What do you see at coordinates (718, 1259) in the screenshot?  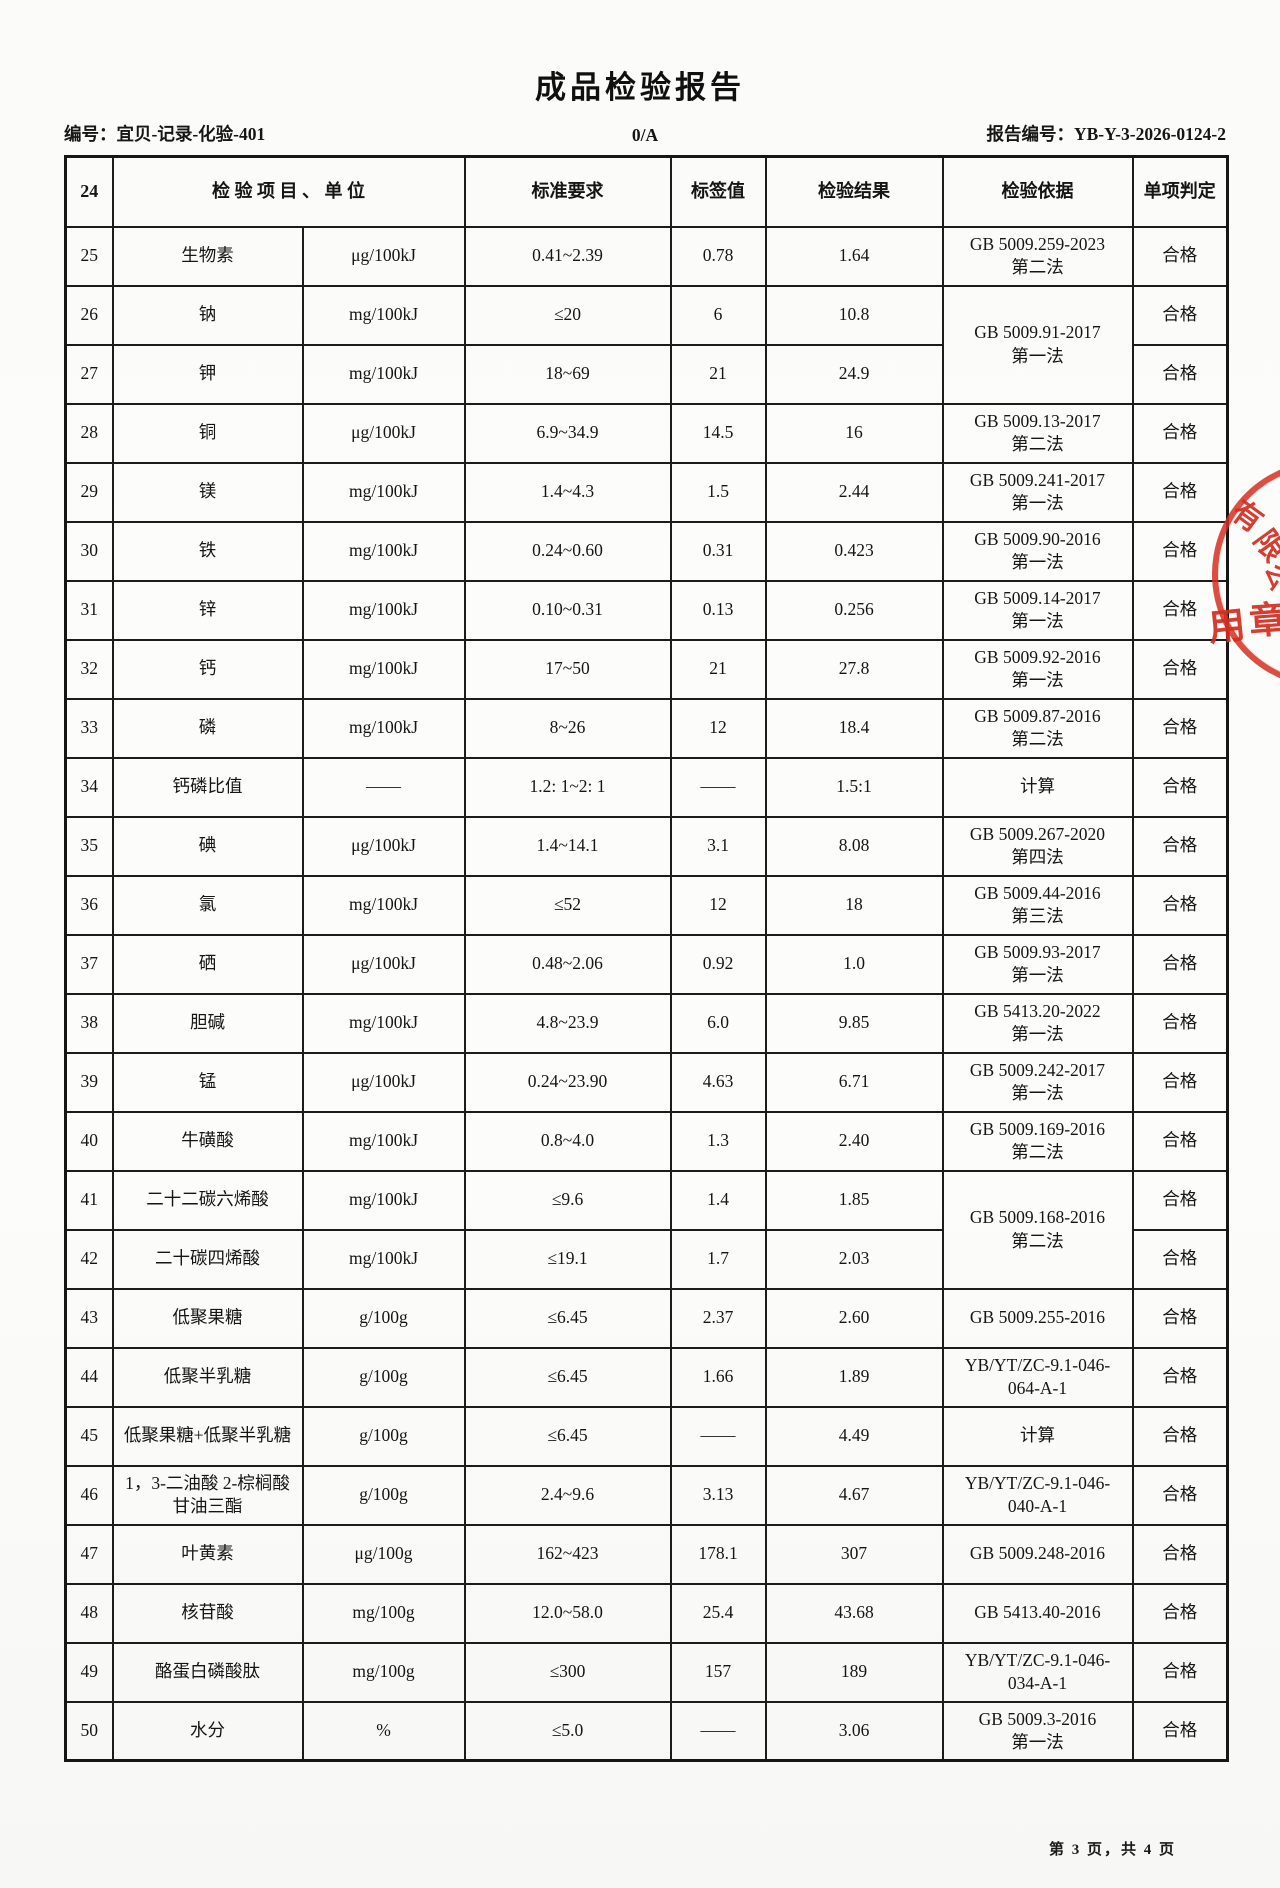 I see `cell-label-value: 1.7` at bounding box center [718, 1259].